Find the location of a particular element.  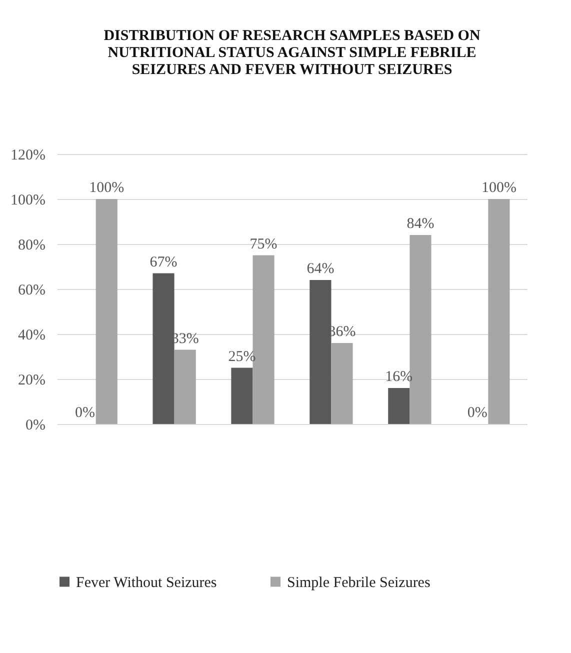

y-tick-label: 0% is located at coordinates (36, 426).